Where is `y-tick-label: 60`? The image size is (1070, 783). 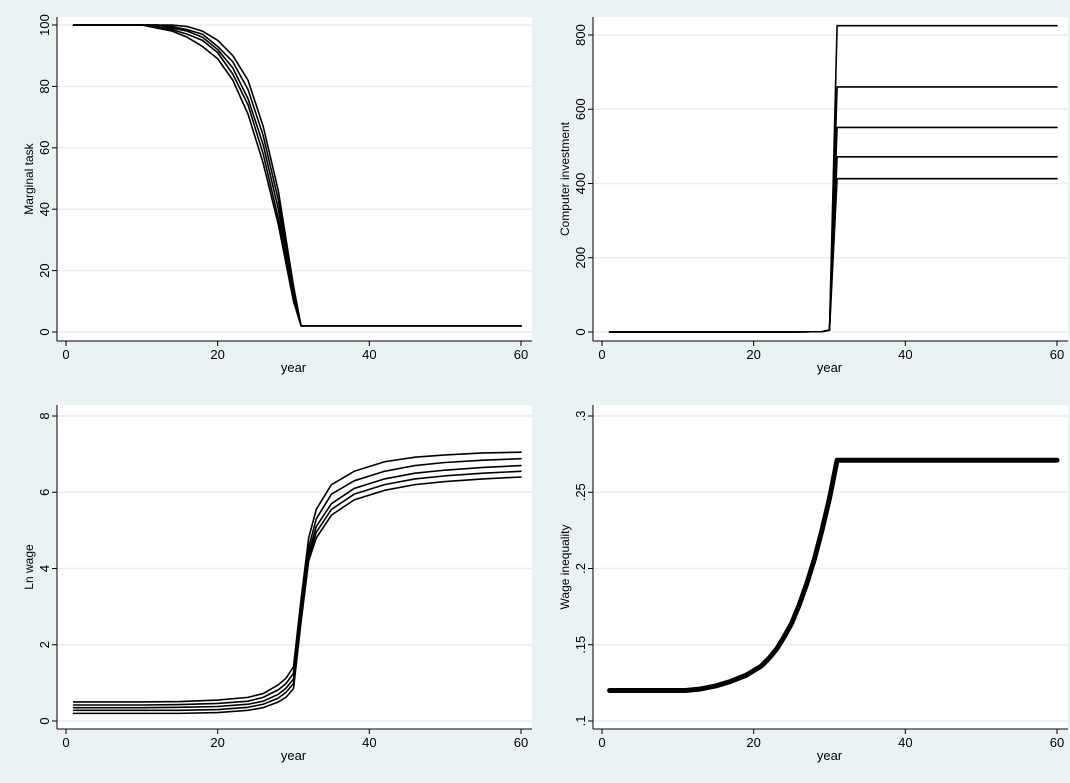 y-tick-label: 60 is located at coordinates (44, 148).